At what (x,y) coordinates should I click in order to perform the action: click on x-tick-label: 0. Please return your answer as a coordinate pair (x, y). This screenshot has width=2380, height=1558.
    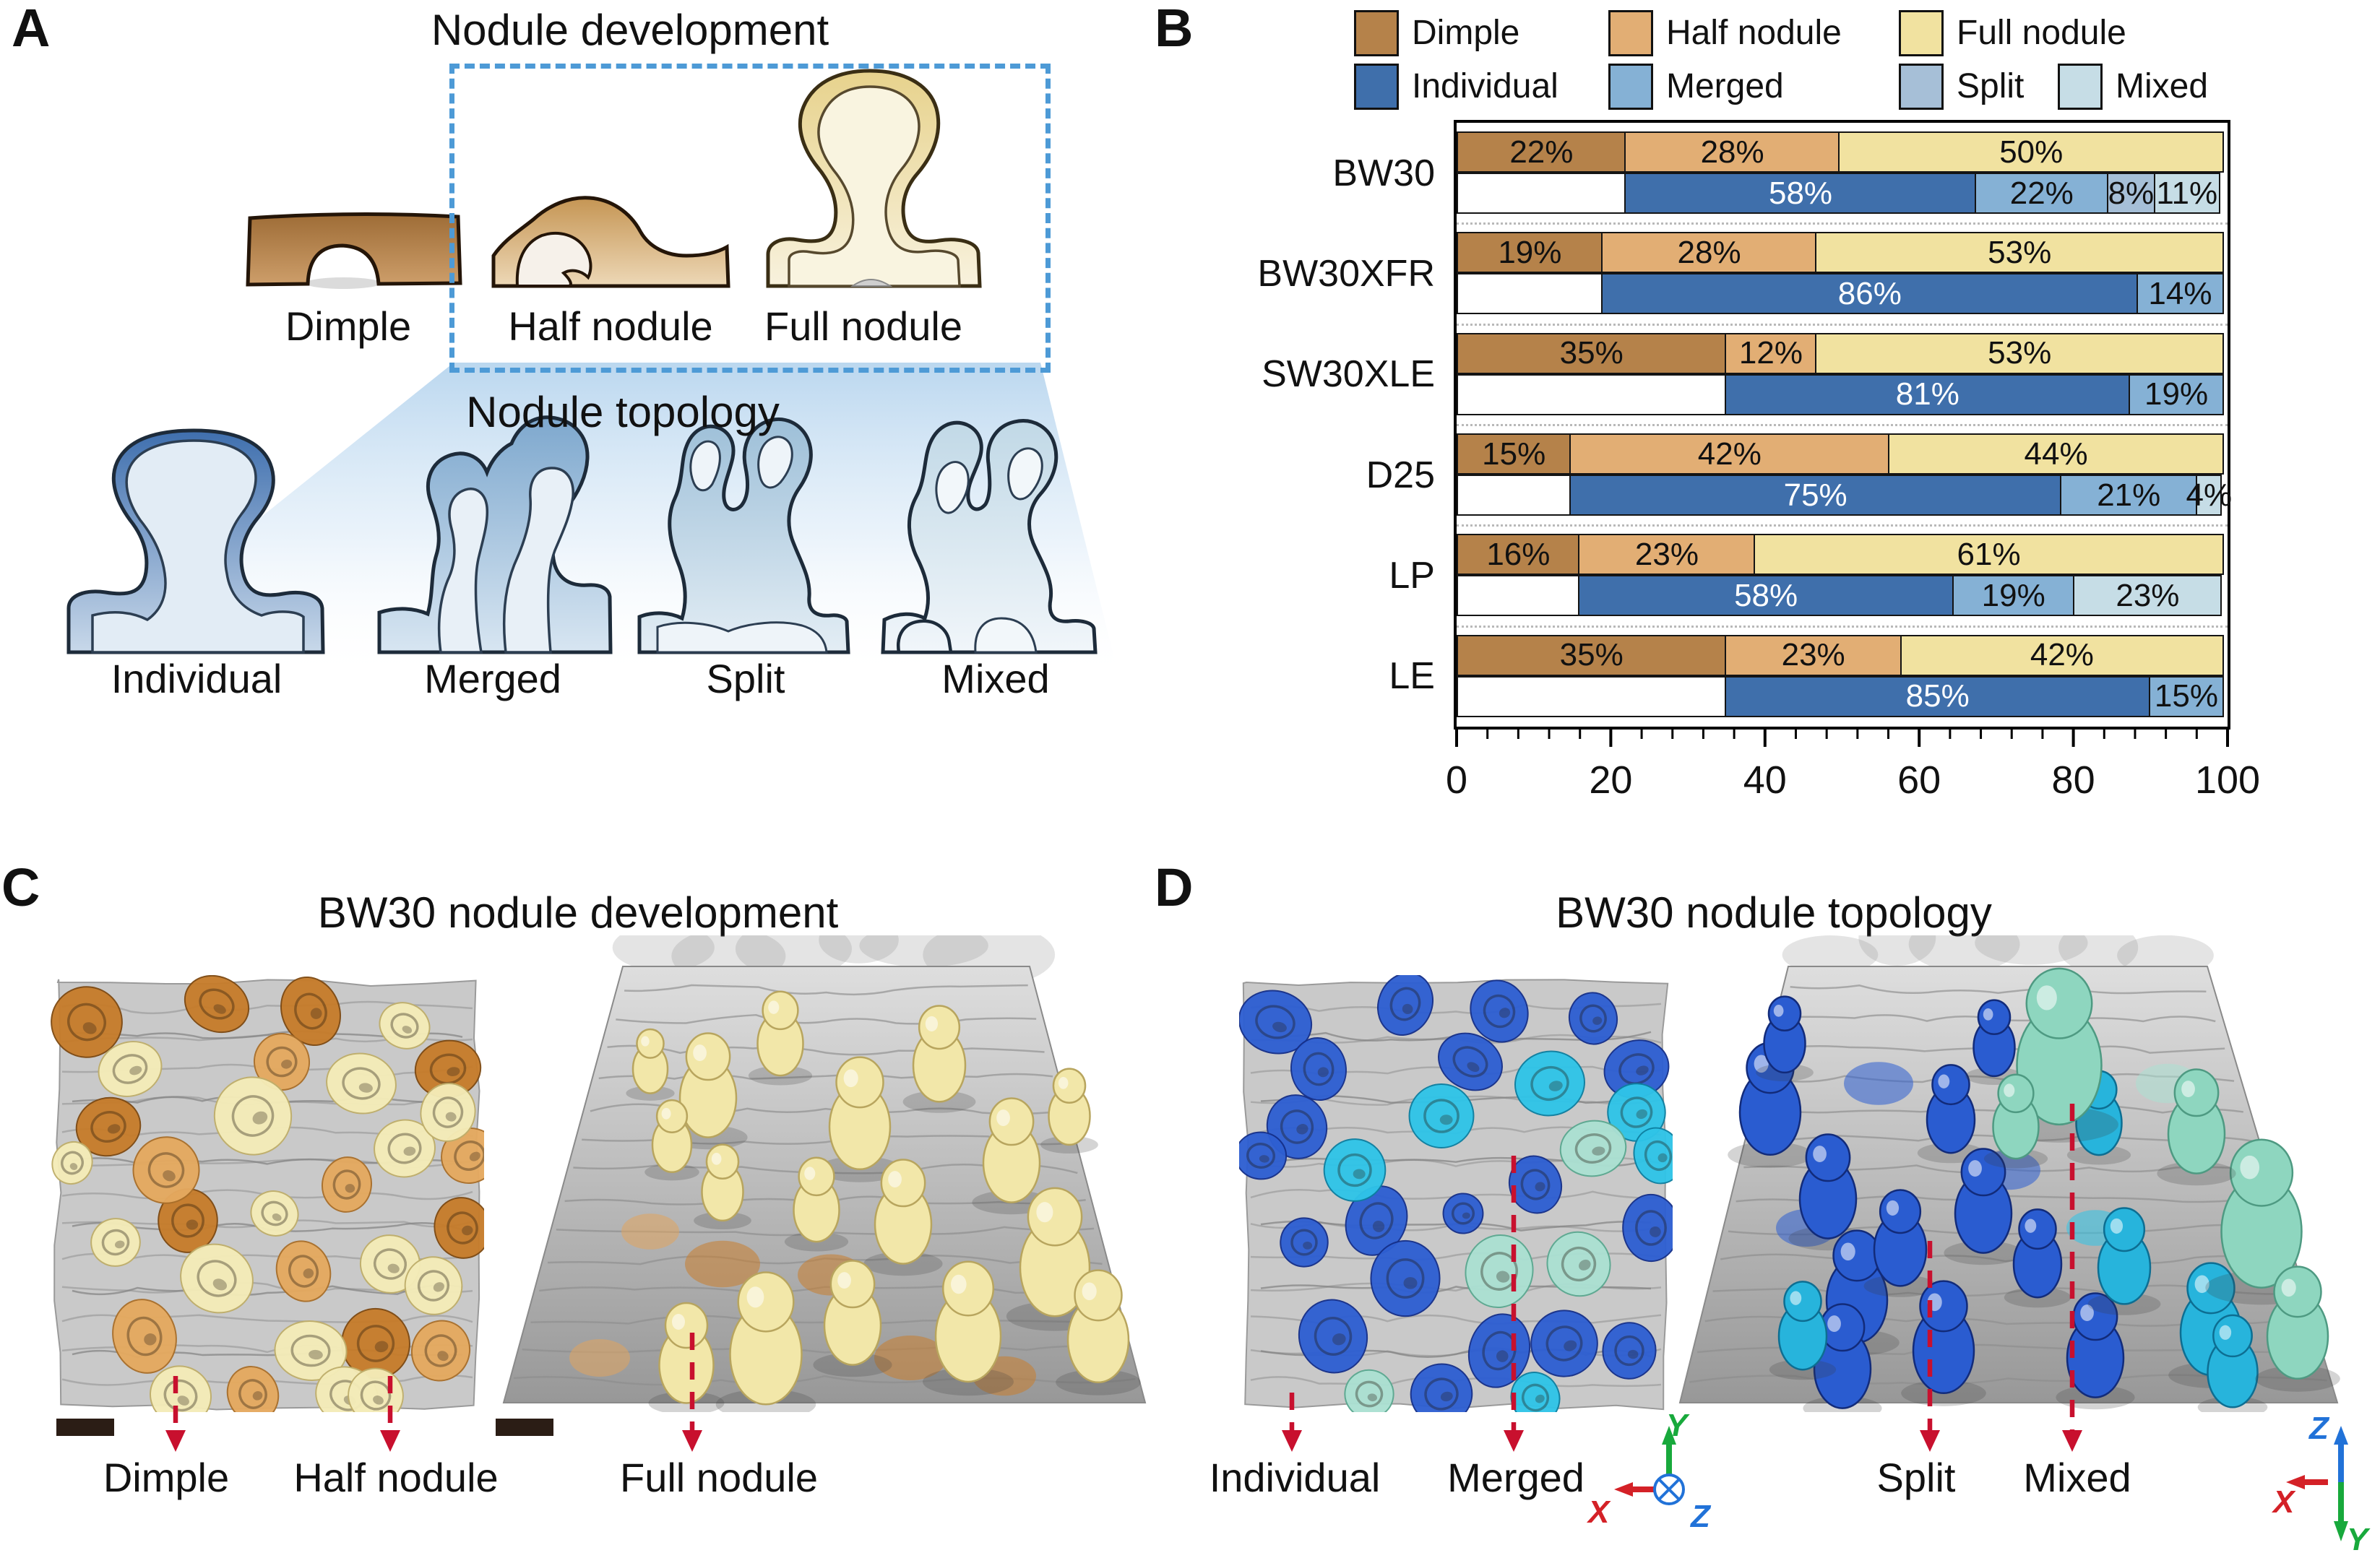
    Looking at the image, I should click on (1456, 780).